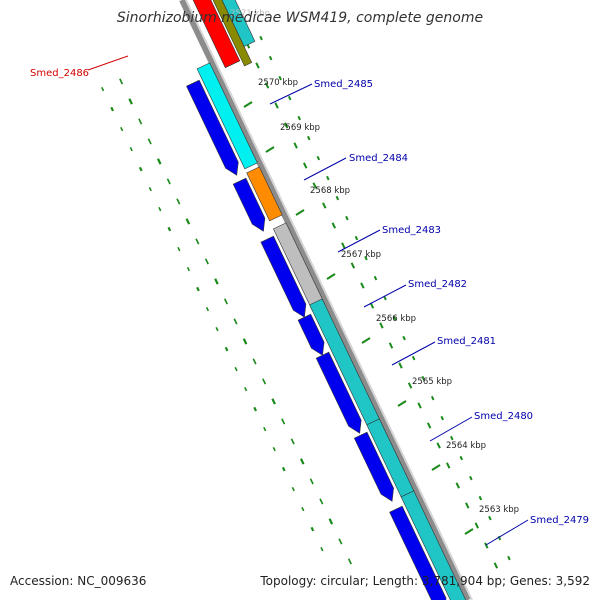 This screenshot has width=600, height=600. What do you see at coordinates (230, 33) in the screenshot?
I see `feature-smed-2486-olive` at bounding box center [230, 33].